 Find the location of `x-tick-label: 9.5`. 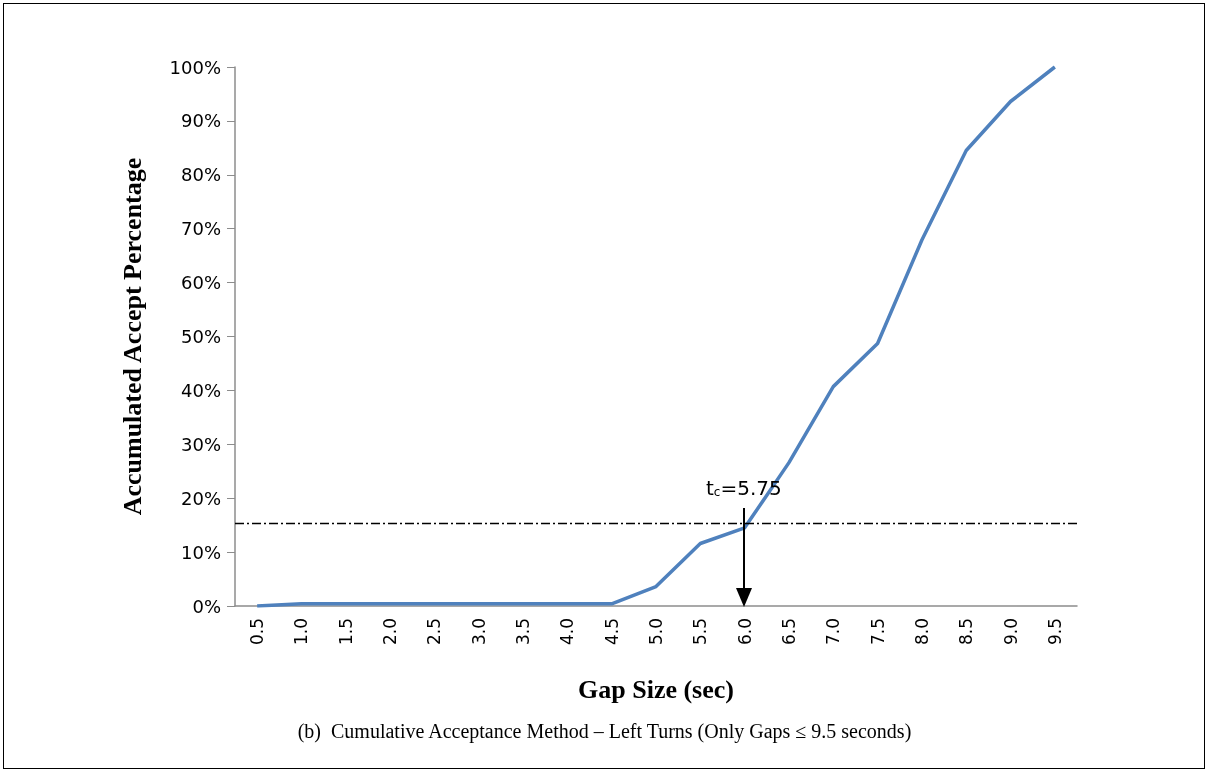

x-tick-label: 9.5 is located at coordinates (1054, 632).